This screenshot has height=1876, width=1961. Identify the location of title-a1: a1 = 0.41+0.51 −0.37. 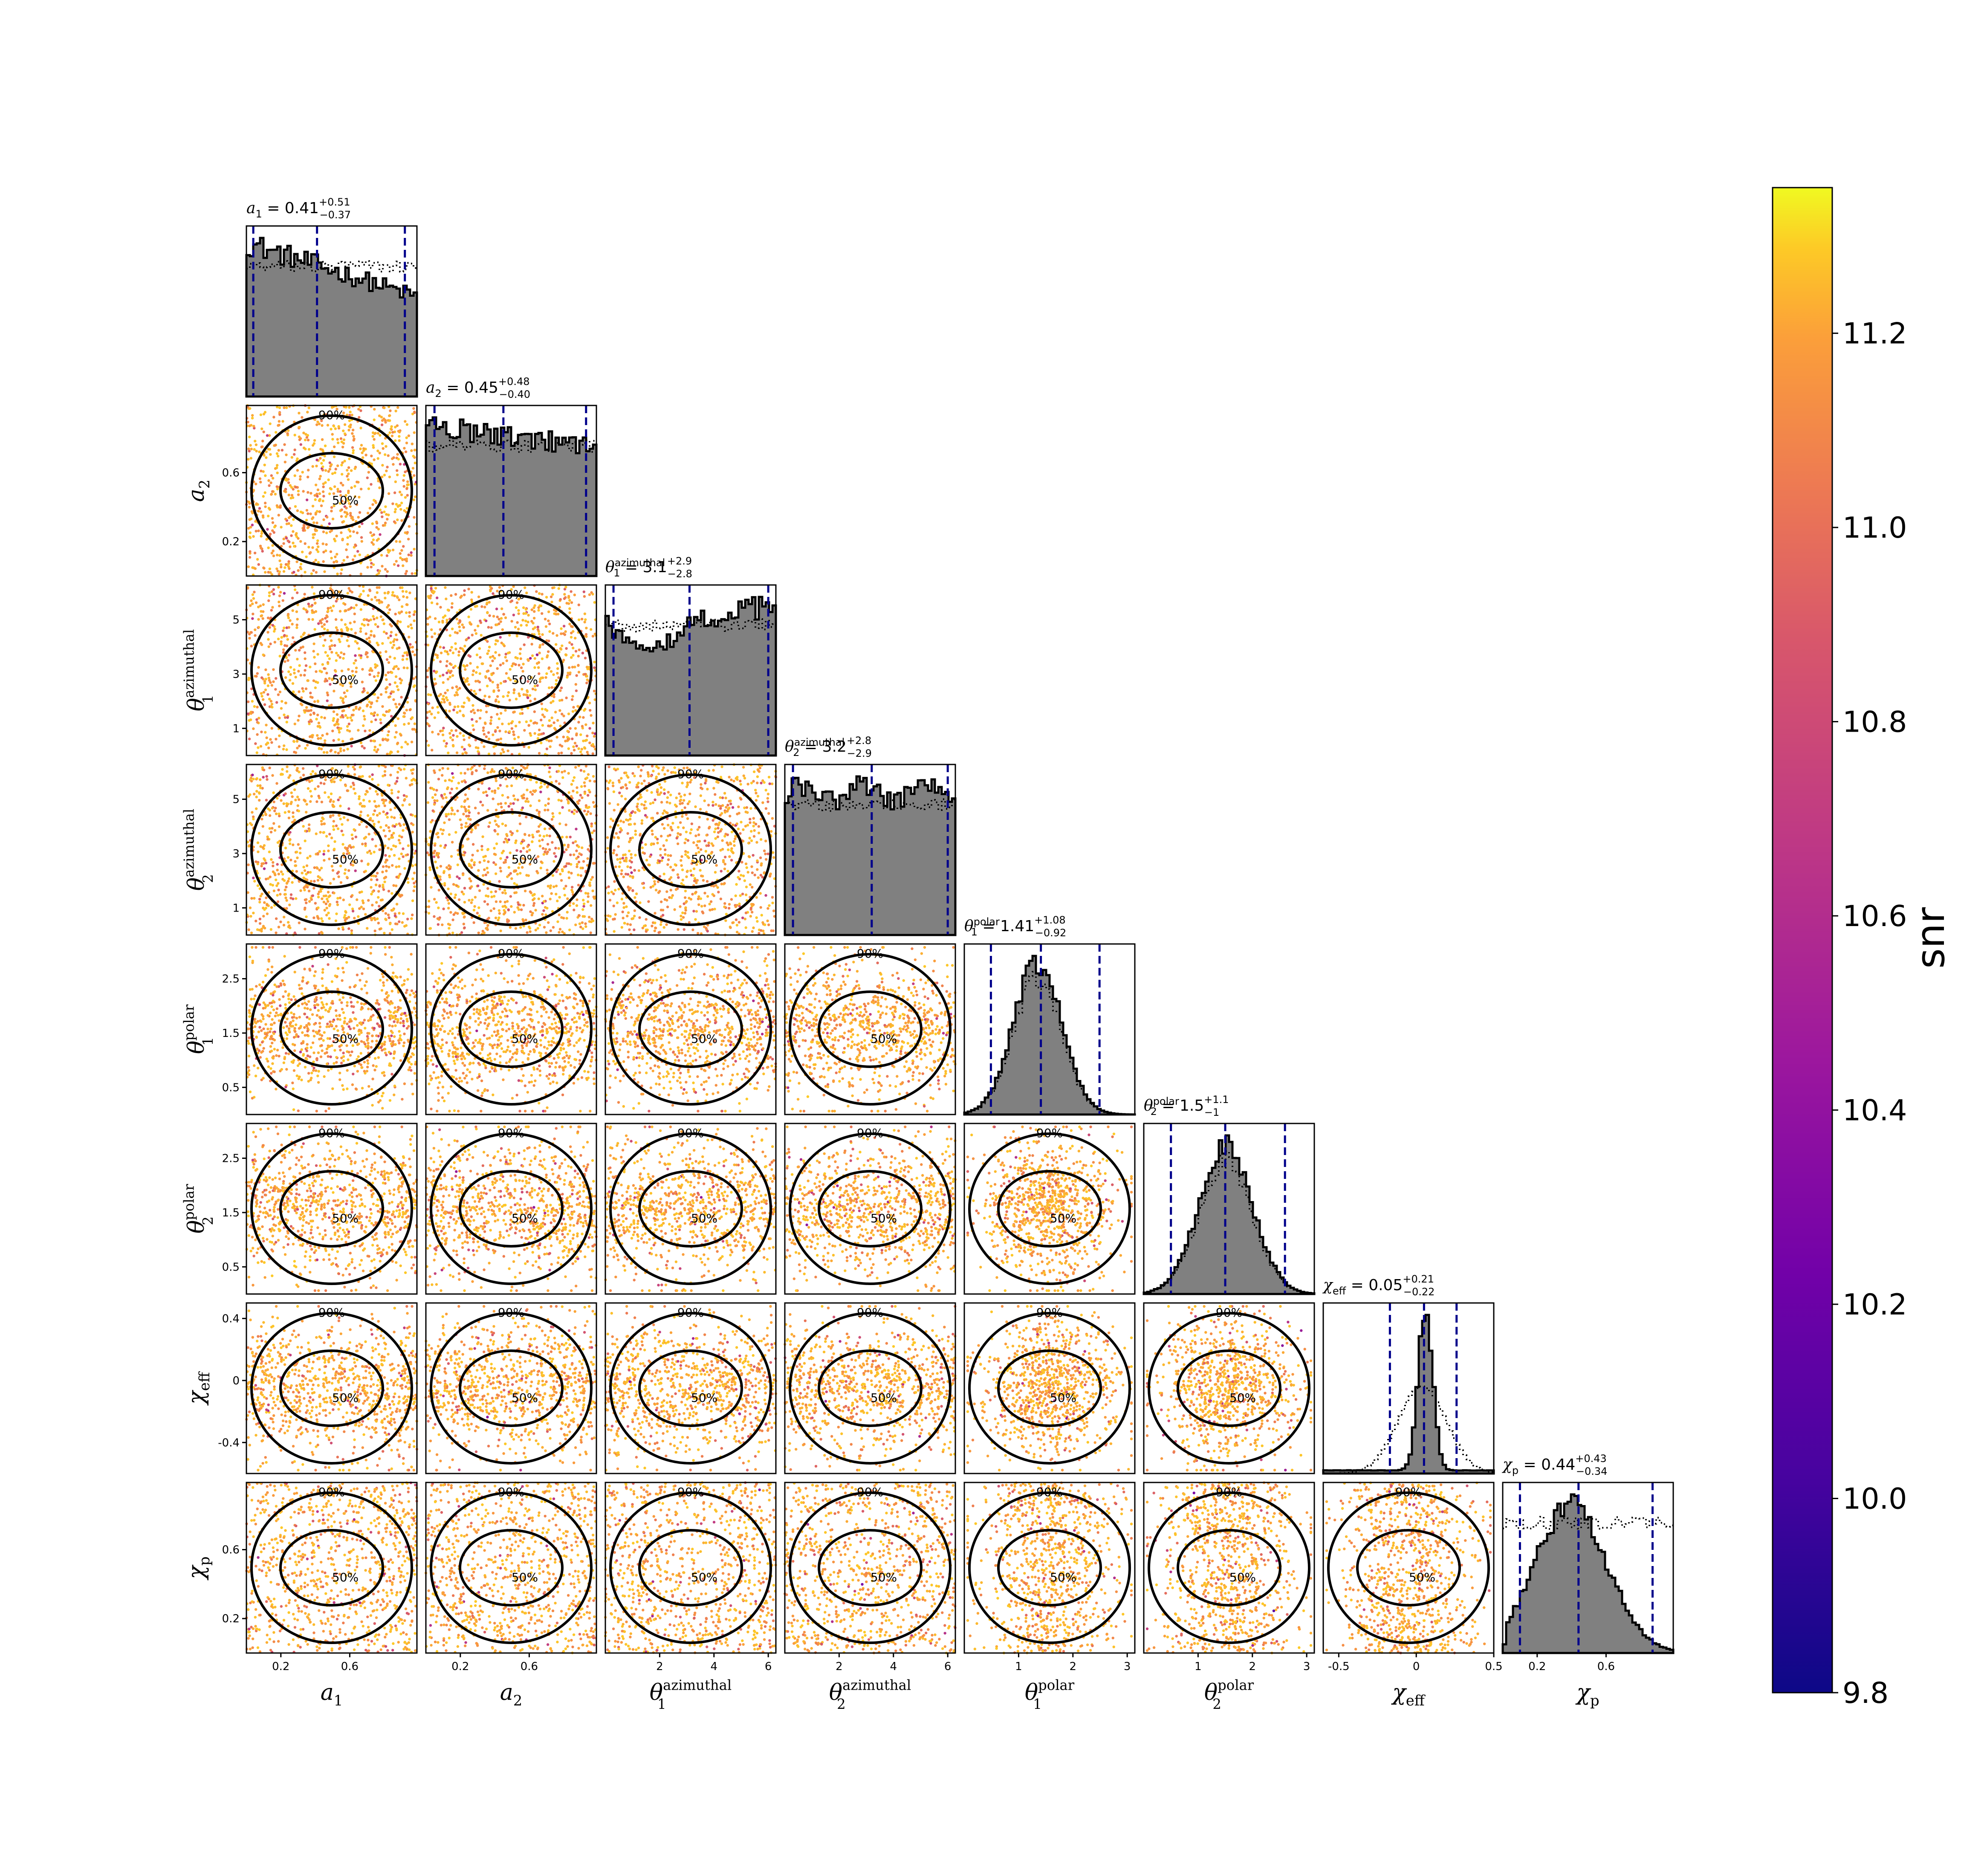
(298, 208).